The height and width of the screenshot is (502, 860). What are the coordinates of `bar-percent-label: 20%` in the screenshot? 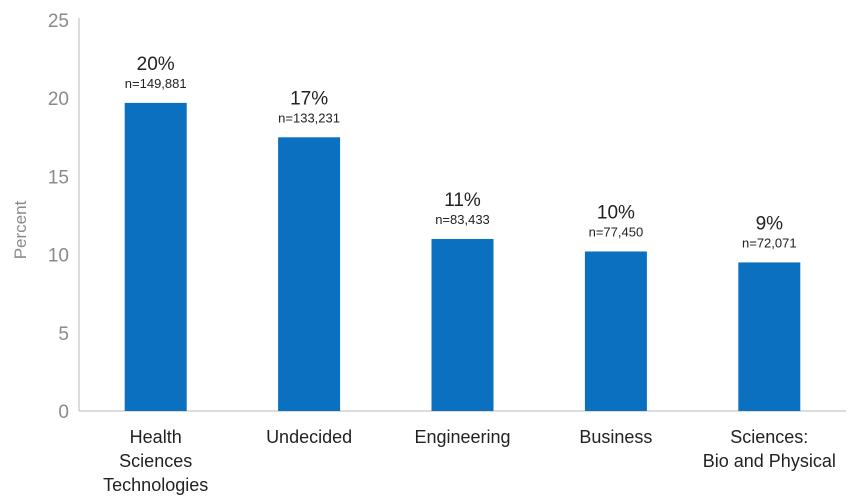 It's located at (156, 64).